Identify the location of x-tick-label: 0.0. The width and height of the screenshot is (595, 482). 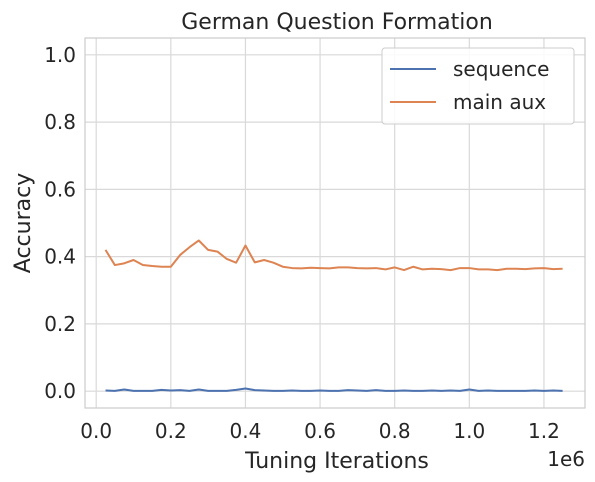
(96, 431).